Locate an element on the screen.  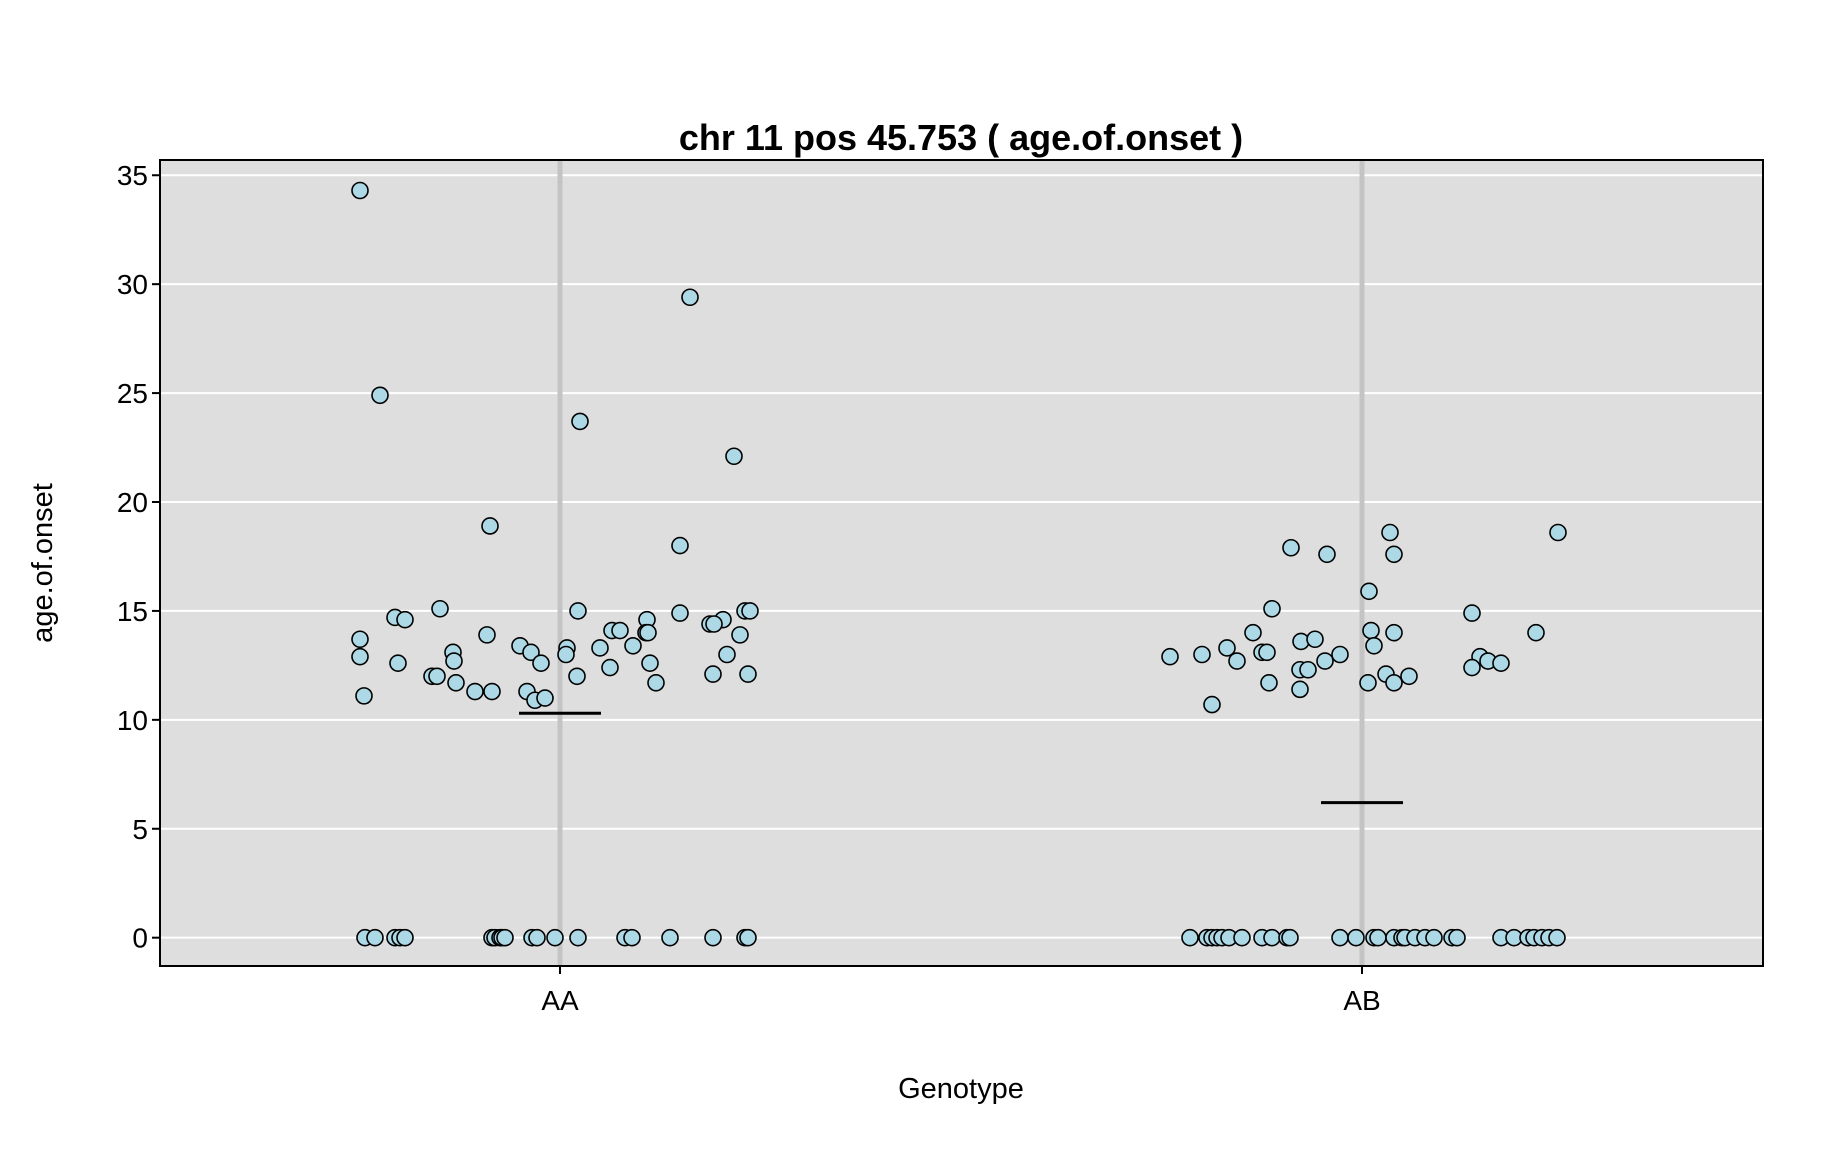
y-axis-ticks: 0 5 10 15 20 25 30 35 is located at coordinates (138, 557).